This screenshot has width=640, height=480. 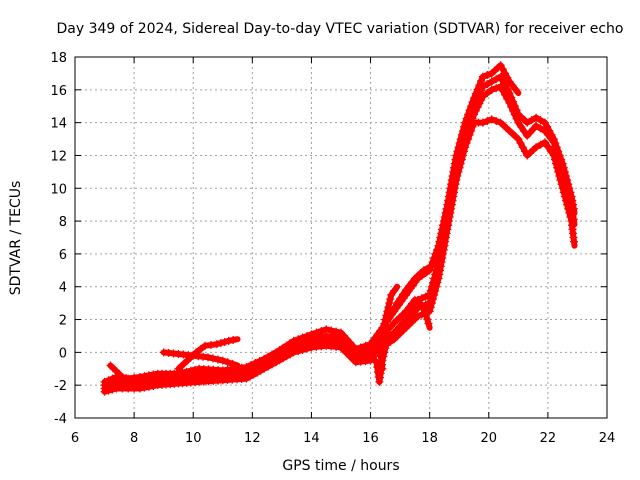 I want to click on x-tick-label: 10, so click(x=193, y=438).